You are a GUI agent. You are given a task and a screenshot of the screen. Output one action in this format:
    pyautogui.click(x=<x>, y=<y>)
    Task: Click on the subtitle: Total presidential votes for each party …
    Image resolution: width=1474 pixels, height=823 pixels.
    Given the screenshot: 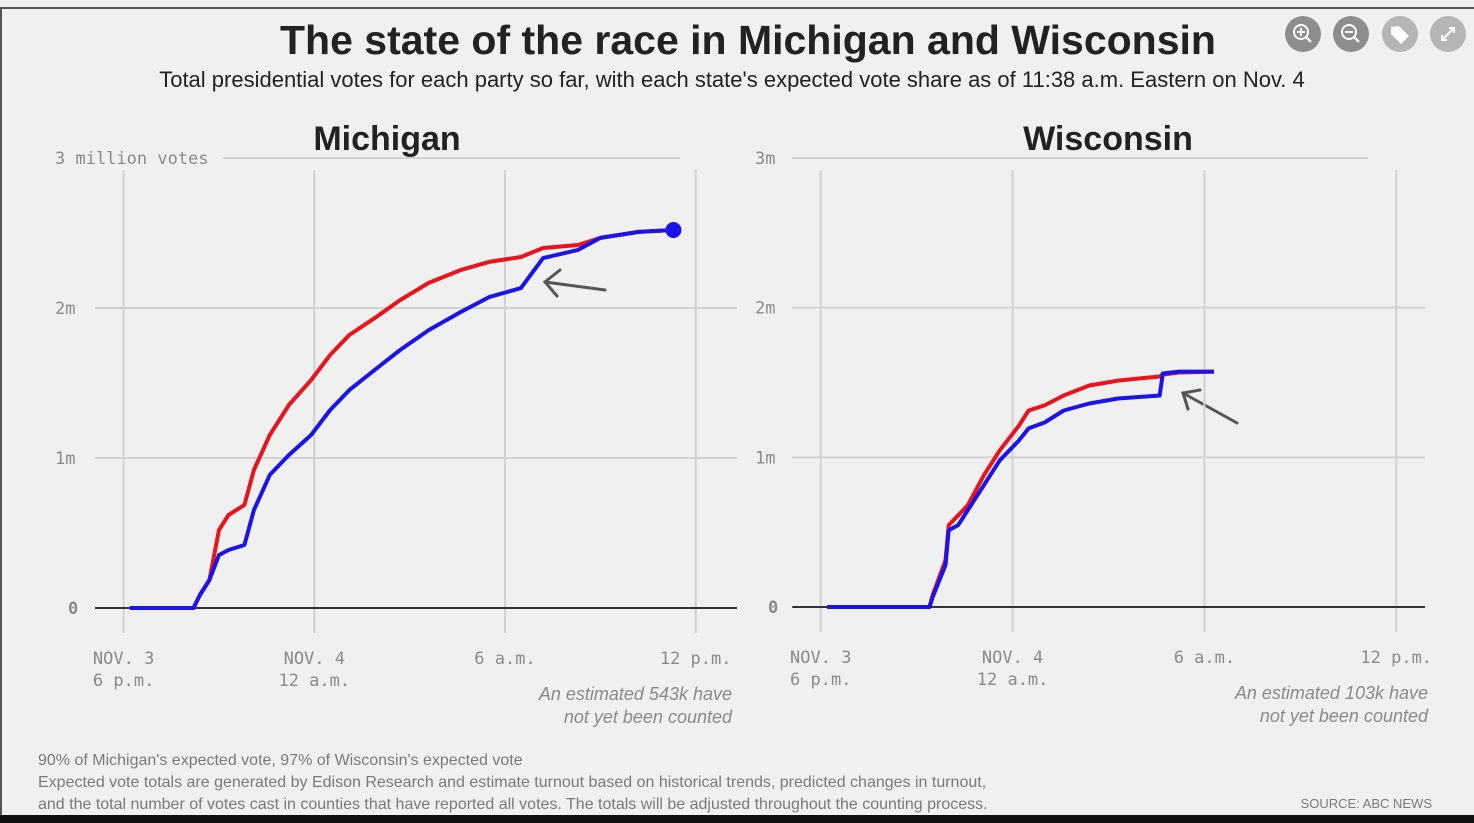 What is the action you would take?
    pyautogui.click(x=732, y=79)
    